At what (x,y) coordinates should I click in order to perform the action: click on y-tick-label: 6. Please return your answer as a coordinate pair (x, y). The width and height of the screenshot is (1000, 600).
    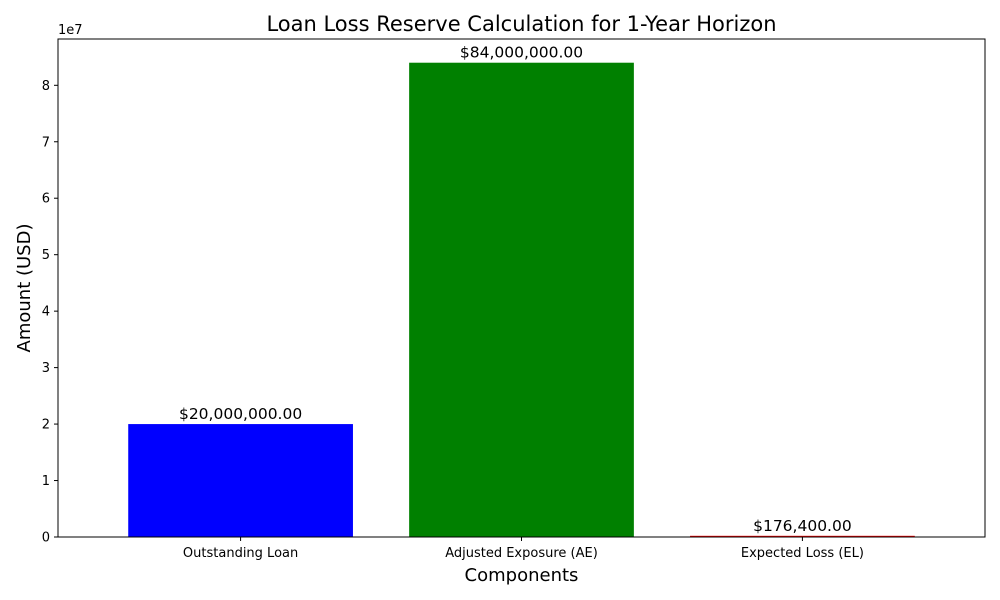
    Looking at the image, I should click on (46, 199).